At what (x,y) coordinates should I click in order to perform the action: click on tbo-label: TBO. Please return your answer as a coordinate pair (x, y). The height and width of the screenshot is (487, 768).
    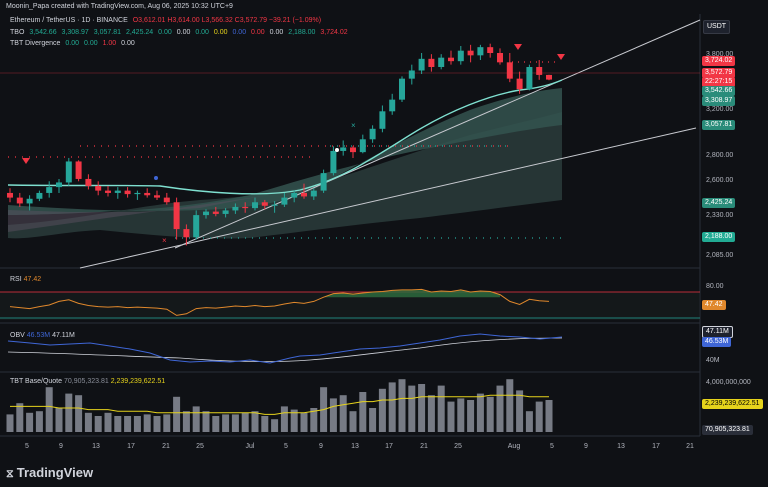
    Looking at the image, I should click on (17, 32).